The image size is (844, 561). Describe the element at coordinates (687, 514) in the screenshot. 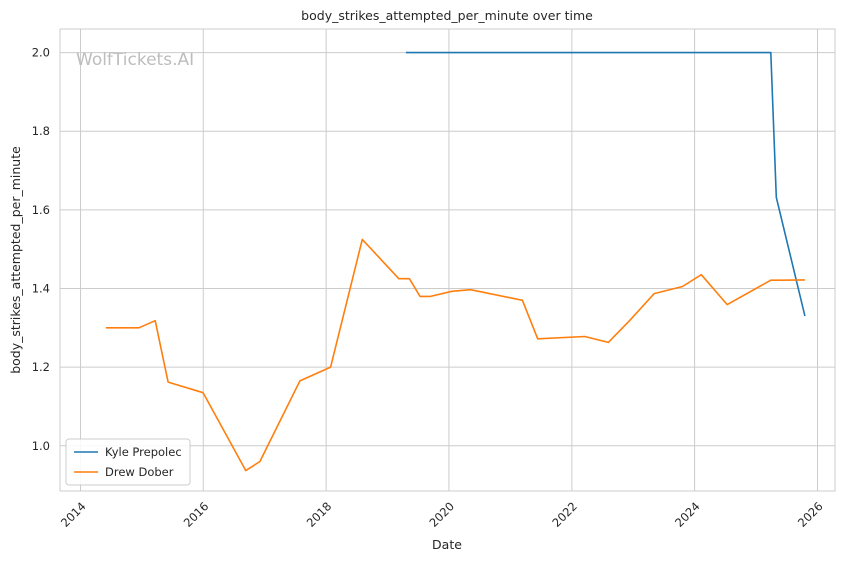

I see `x-tick-label: 2024` at that location.